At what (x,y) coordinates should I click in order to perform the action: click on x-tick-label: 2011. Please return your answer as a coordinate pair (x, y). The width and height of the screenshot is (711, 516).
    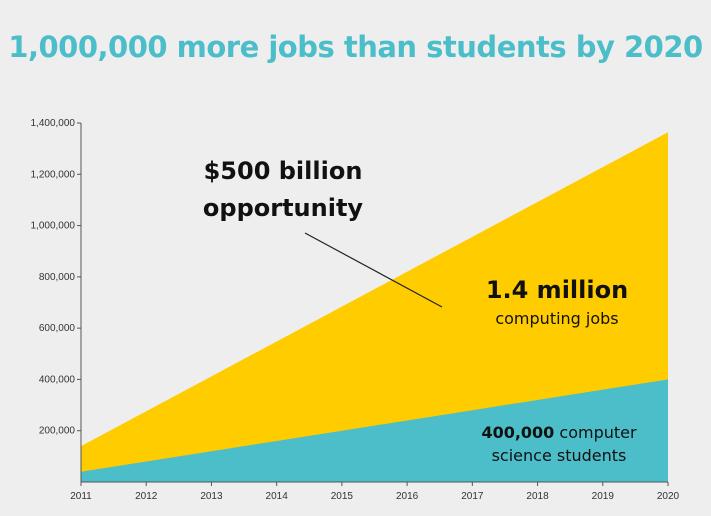
    Looking at the image, I should click on (81, 496).